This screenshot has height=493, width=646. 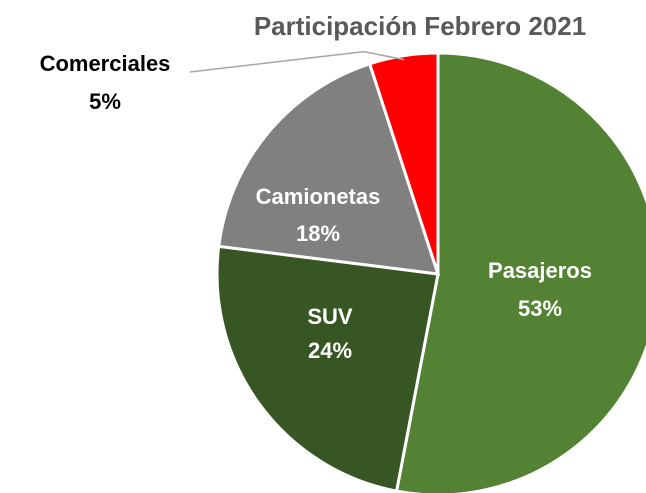 I want to click on slice-value-label: 5%, so click(x=105, y=101).